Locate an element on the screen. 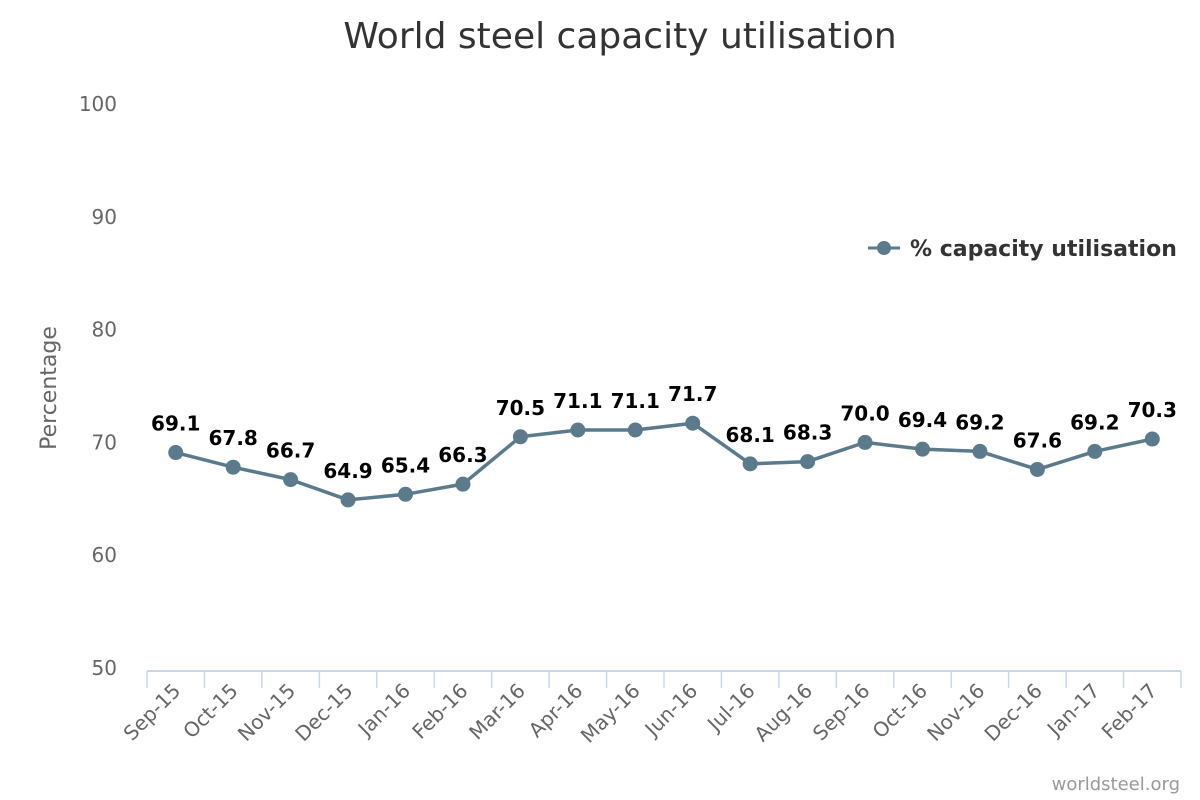 This screenshot has width=1200, height=800. y-tick-label: 60 is located at coordinates (104, 555).